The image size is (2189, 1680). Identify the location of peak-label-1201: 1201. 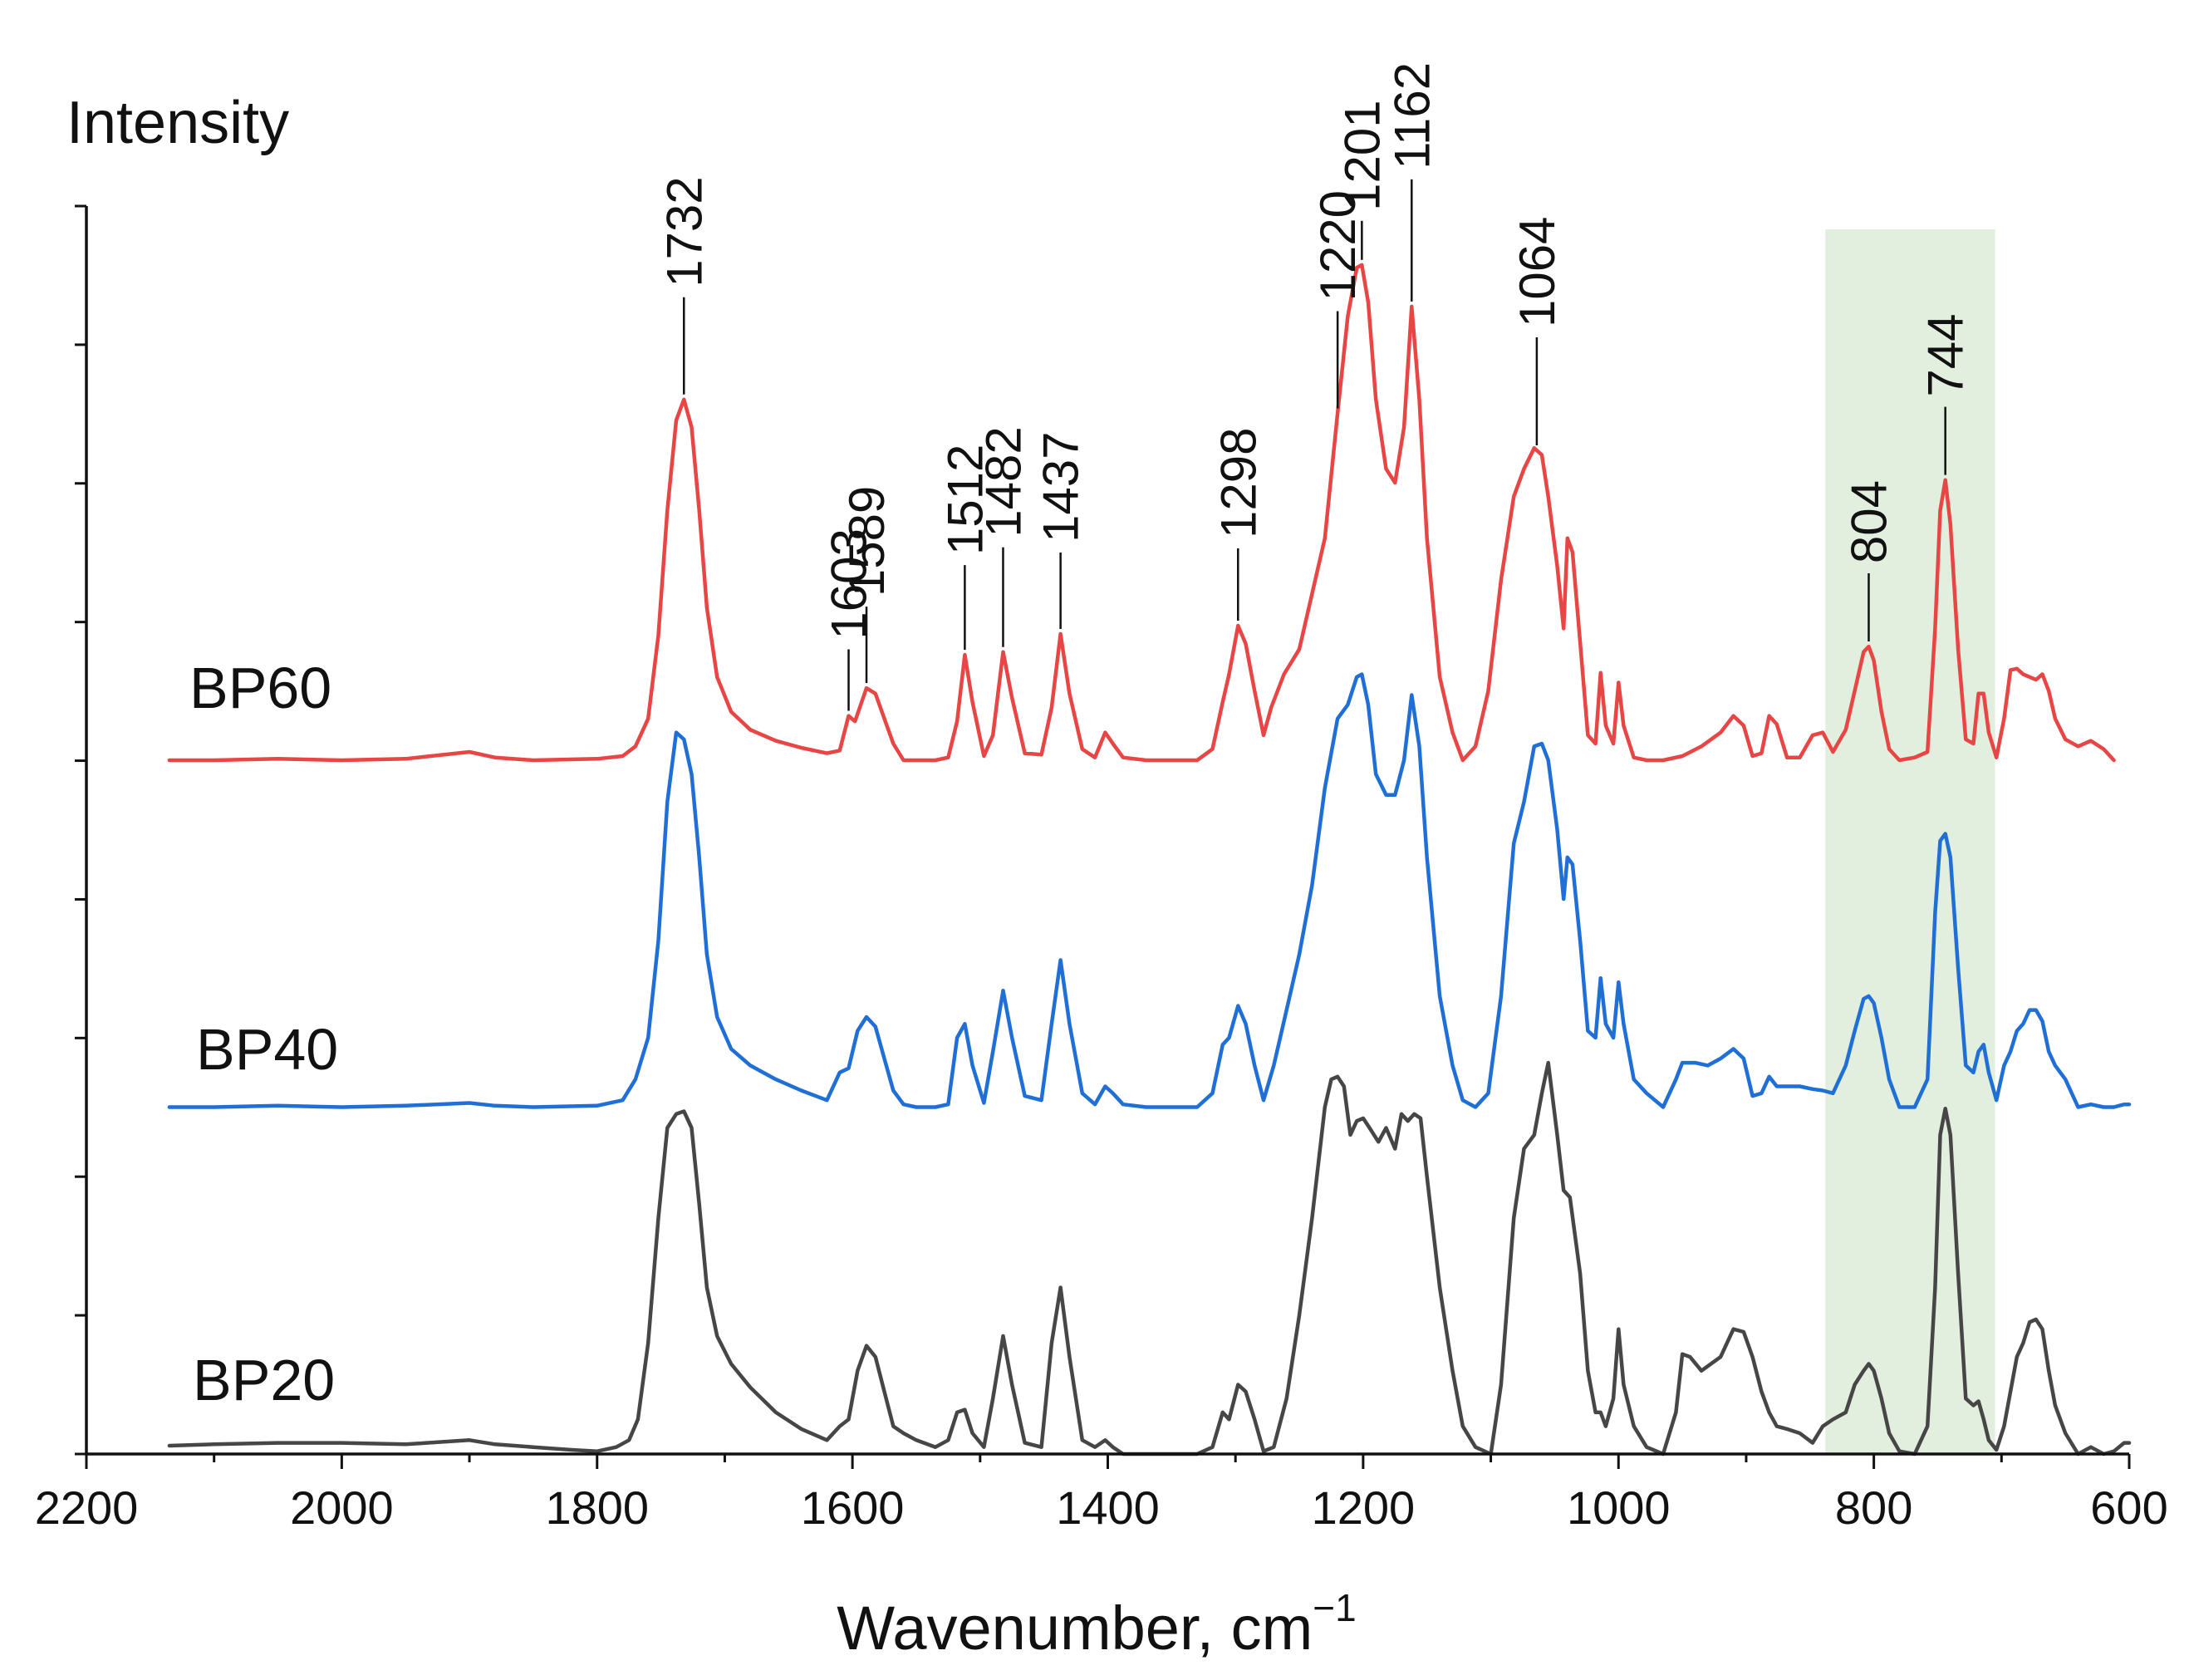
(1362, 155).